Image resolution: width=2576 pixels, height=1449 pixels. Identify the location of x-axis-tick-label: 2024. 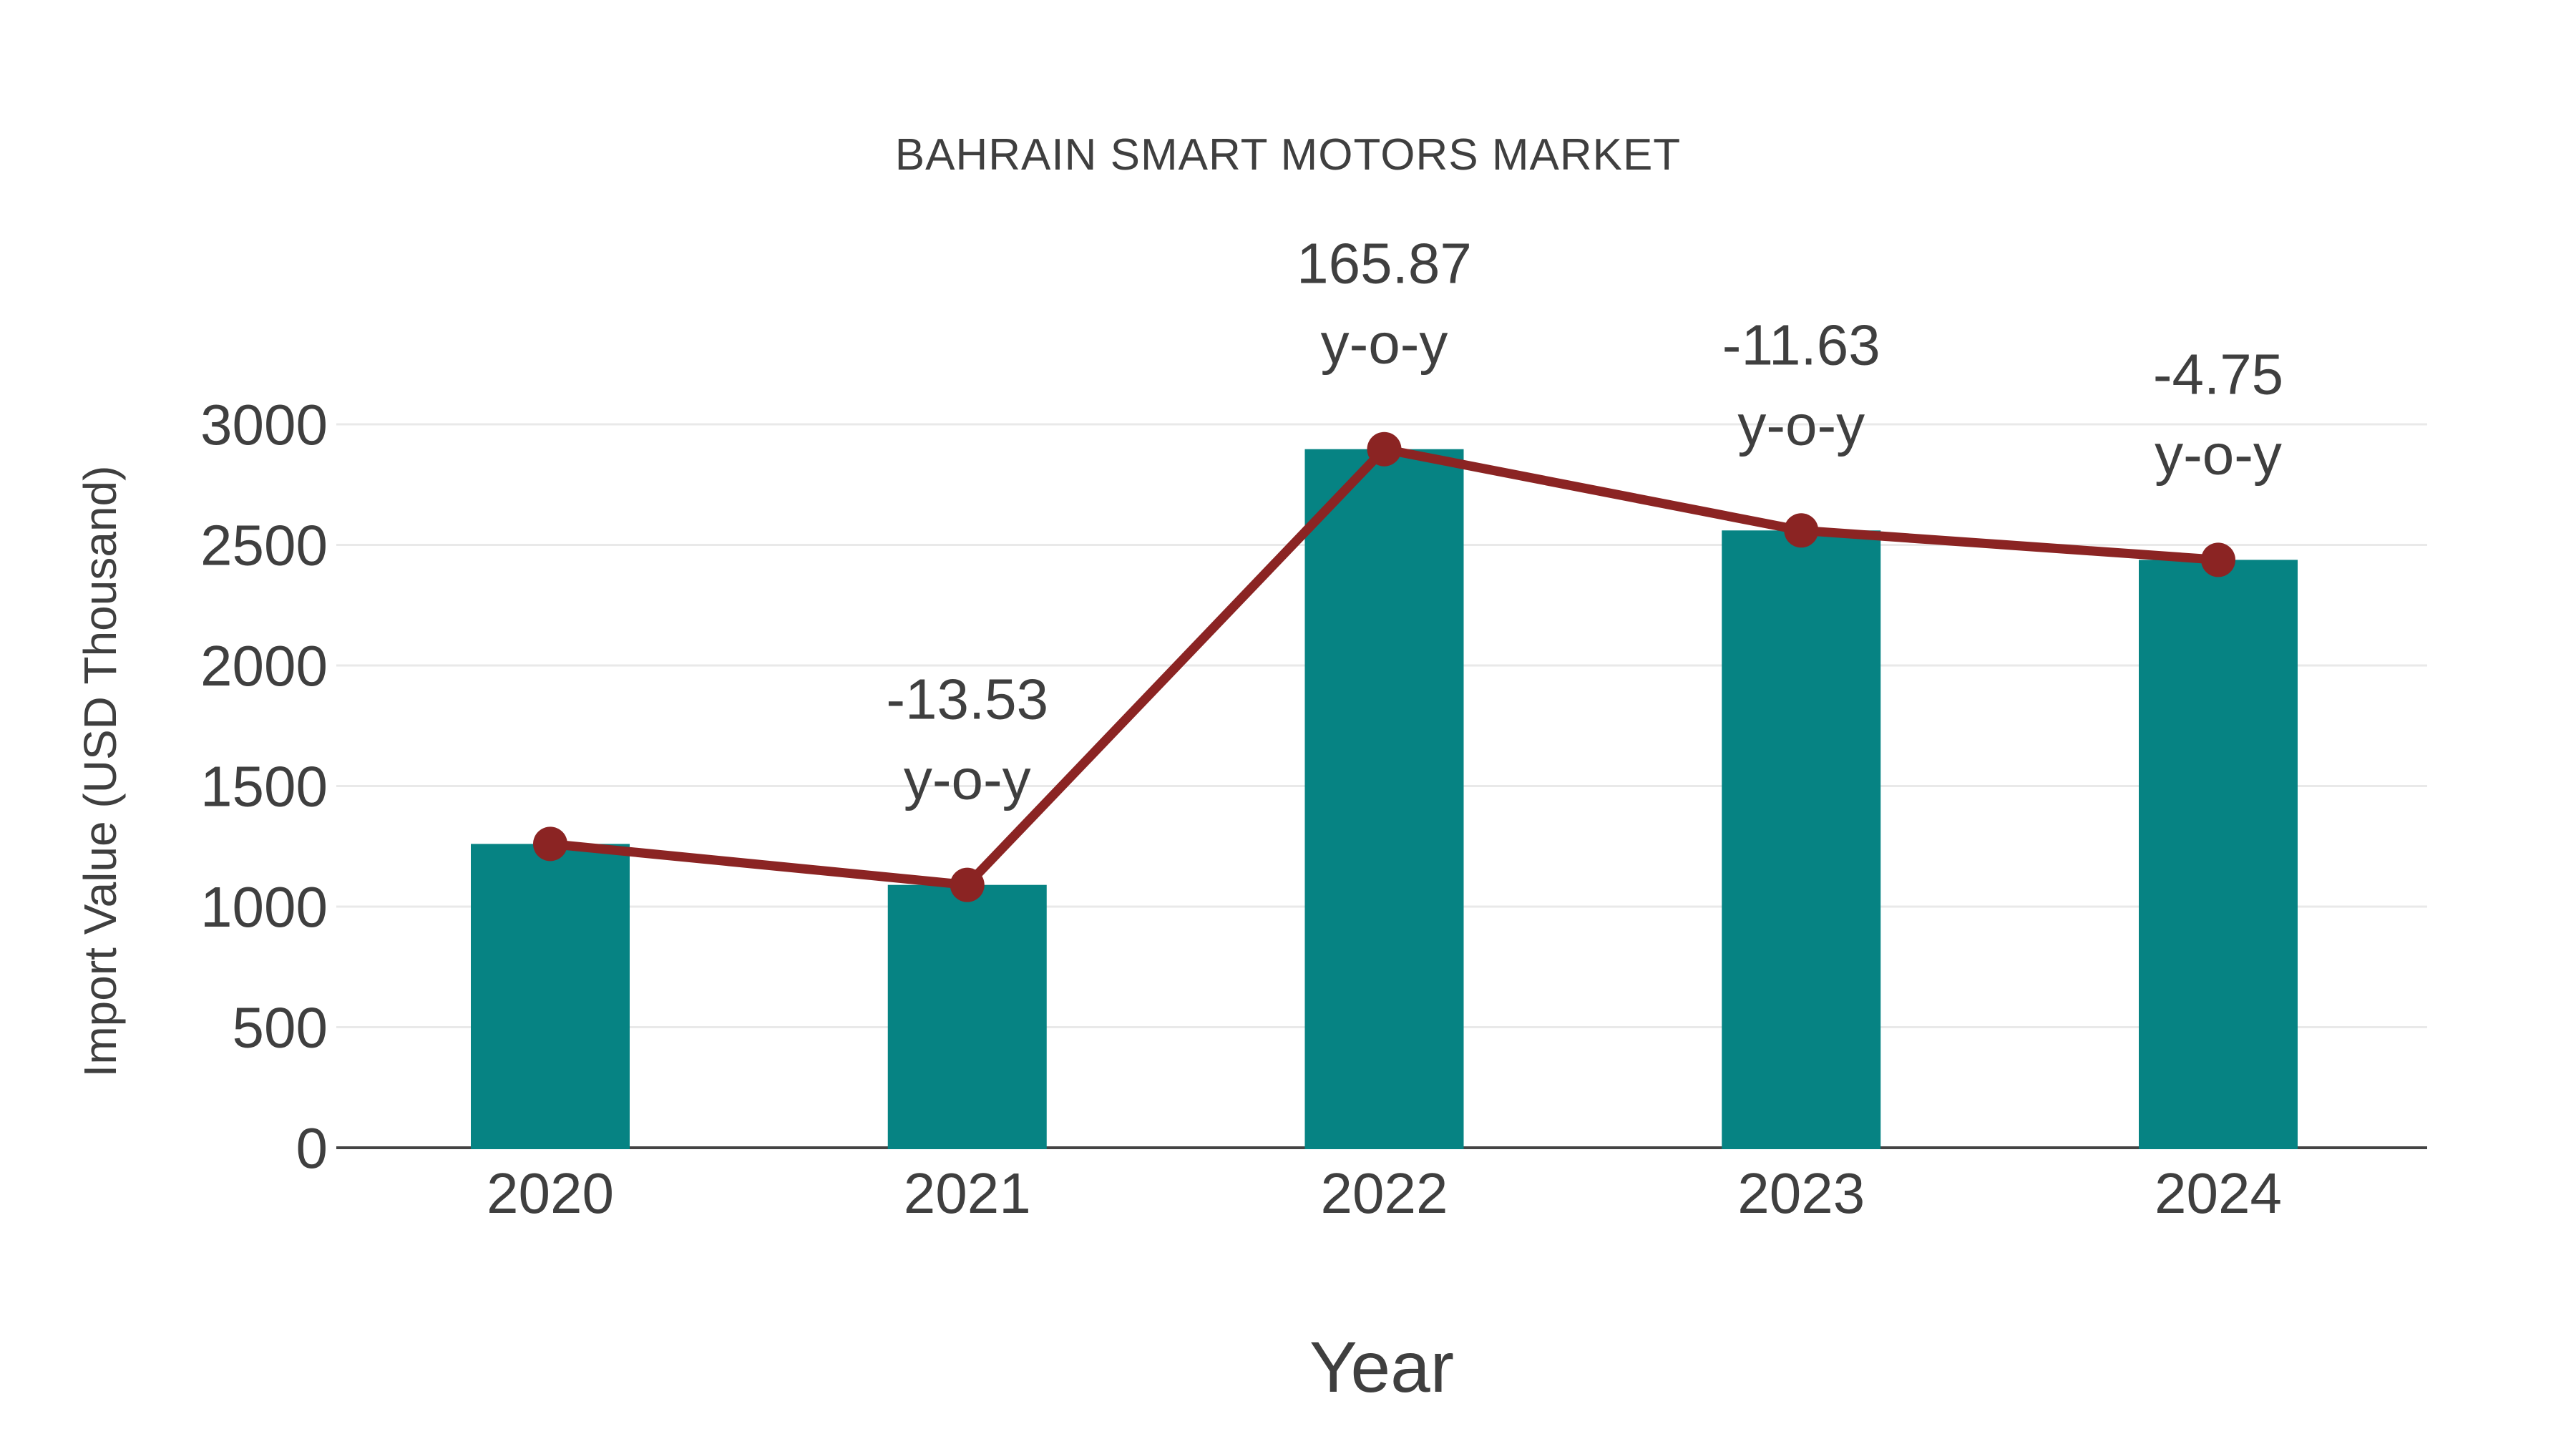
(2218, 1193).